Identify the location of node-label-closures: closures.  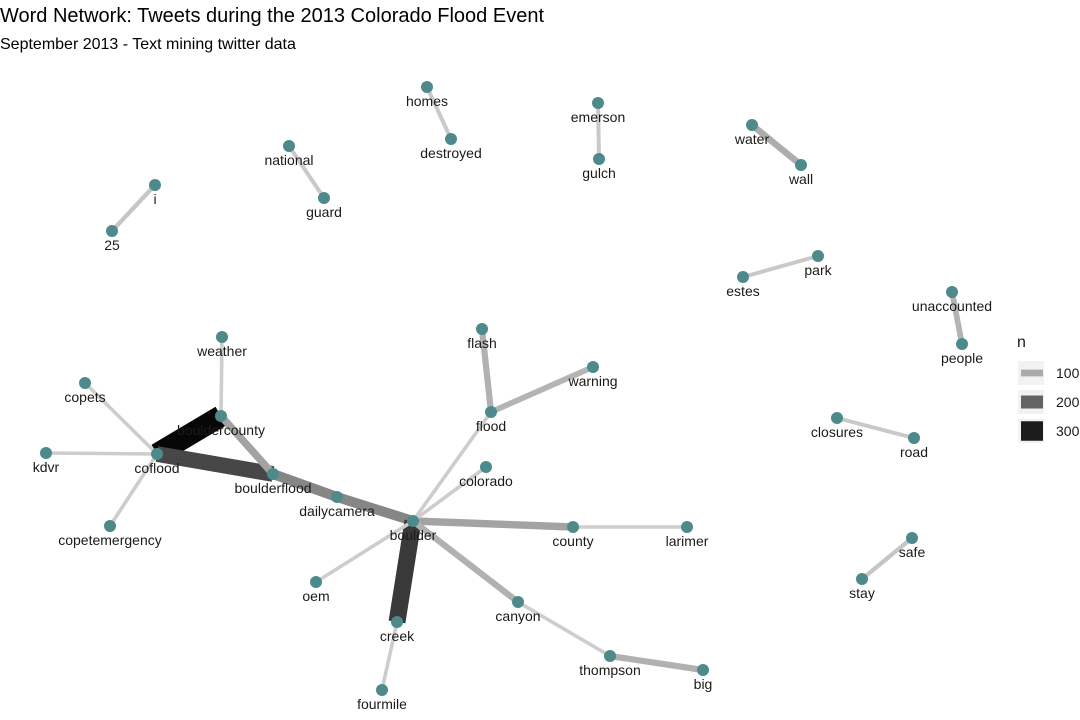
(837, 432).